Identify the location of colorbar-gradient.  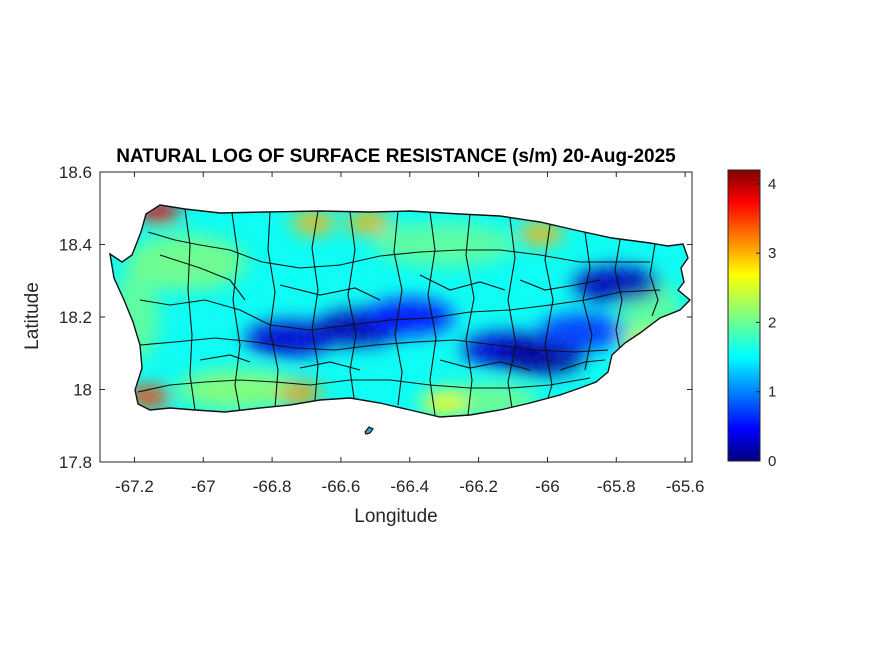
(744, 315).